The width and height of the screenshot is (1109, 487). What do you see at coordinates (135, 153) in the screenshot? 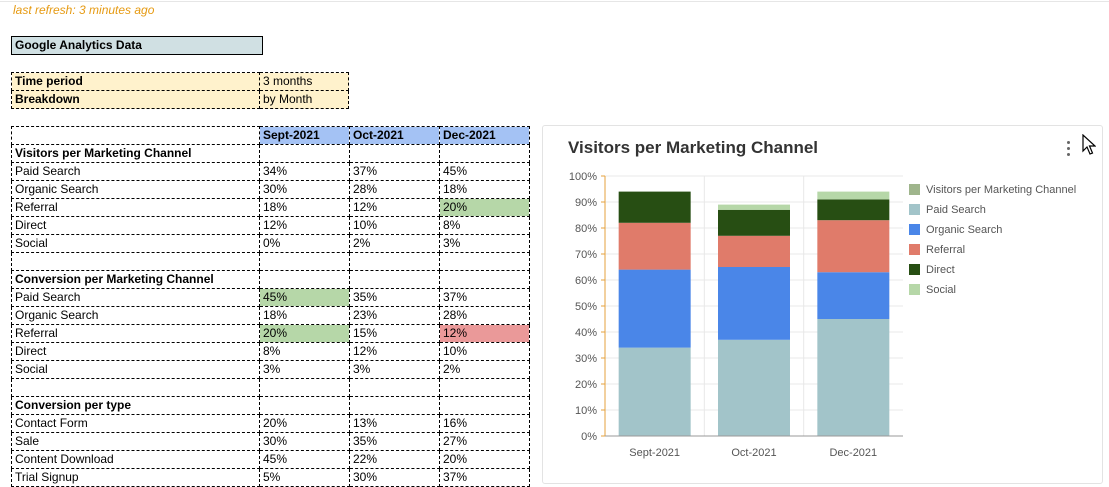
I see `section-title: Visitors per Marketing Channel` at bounding box center [135, 153].